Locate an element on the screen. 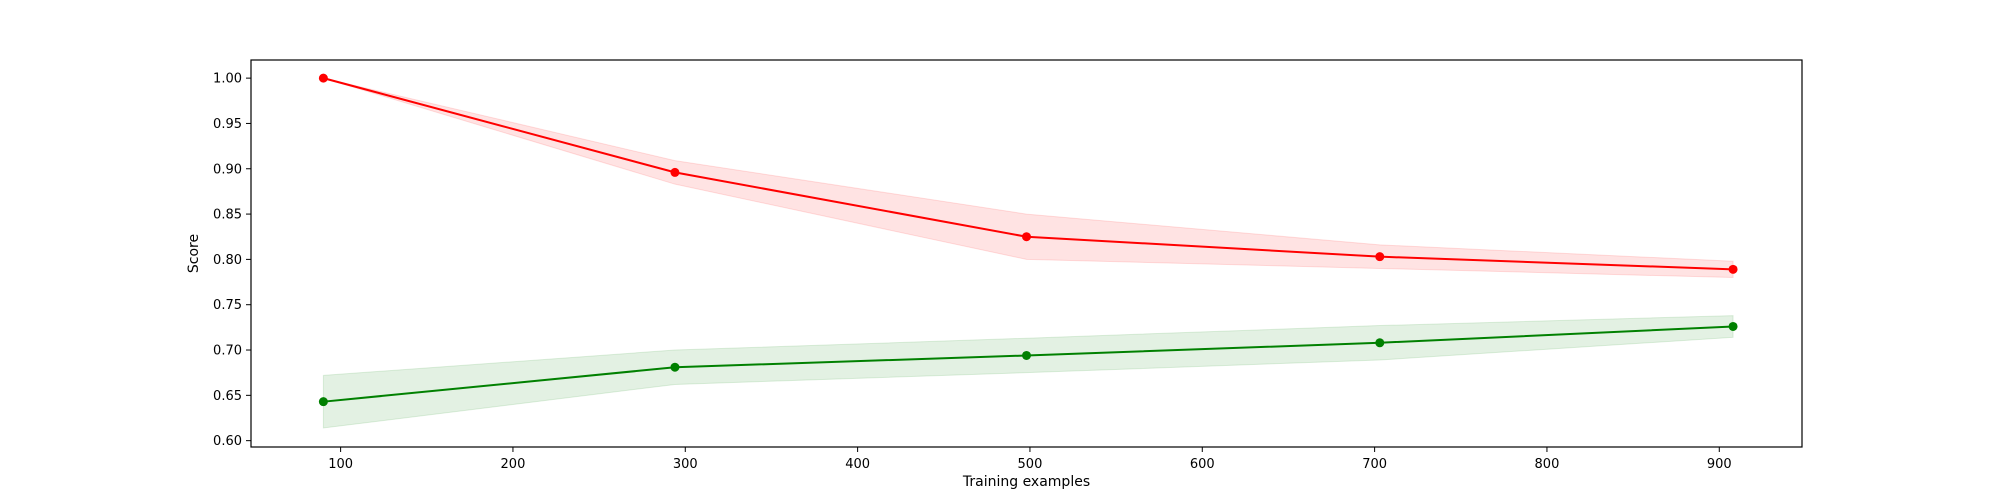  y-tick-label: 0.65 is located at coordinates (227, 396).